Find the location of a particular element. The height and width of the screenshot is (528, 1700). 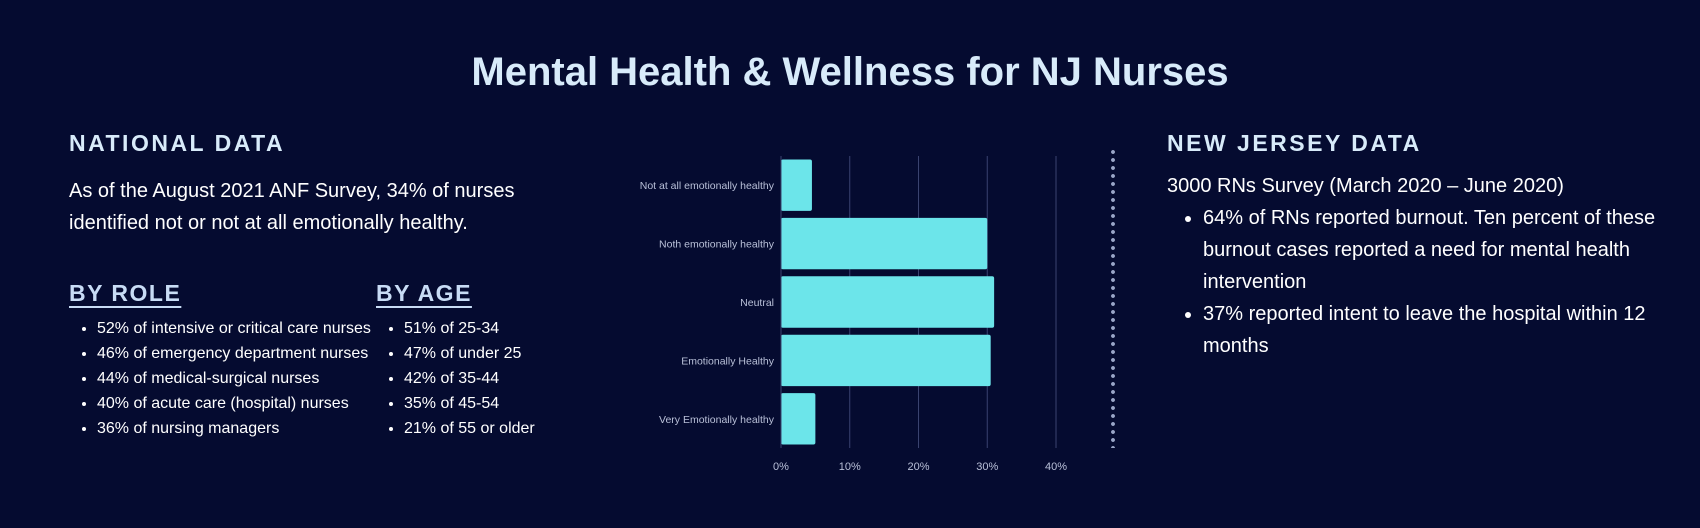

category-label: Emotionally Healthy is located at coordinates (728, 361).